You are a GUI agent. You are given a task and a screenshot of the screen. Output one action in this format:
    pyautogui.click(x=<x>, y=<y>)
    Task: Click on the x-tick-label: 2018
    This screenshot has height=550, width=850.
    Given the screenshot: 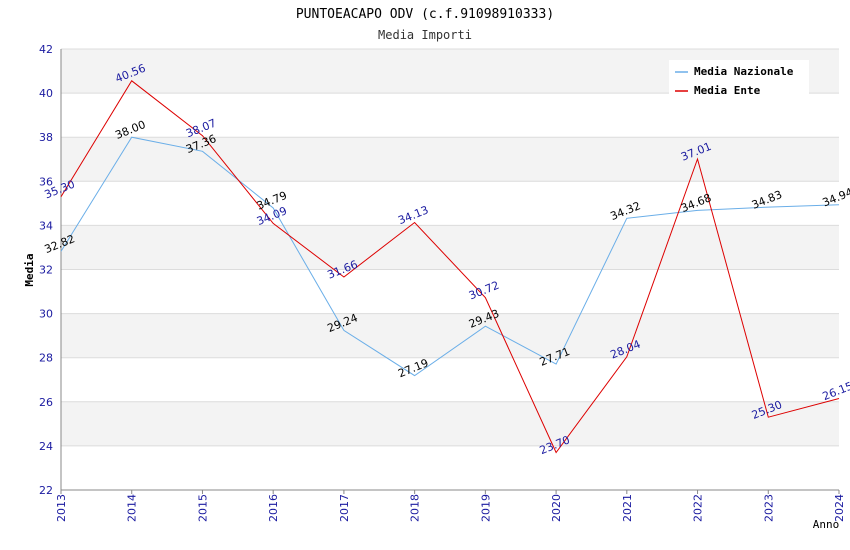 What is the action you would take?
    pyautogui.click(x=415, y=508)
    